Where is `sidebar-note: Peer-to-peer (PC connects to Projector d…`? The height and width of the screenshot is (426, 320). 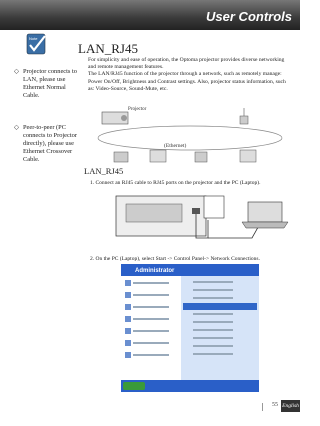
sidebar-note: Peer-to-peer (PC connects to Projector d… is located at coordinates (47, 144).